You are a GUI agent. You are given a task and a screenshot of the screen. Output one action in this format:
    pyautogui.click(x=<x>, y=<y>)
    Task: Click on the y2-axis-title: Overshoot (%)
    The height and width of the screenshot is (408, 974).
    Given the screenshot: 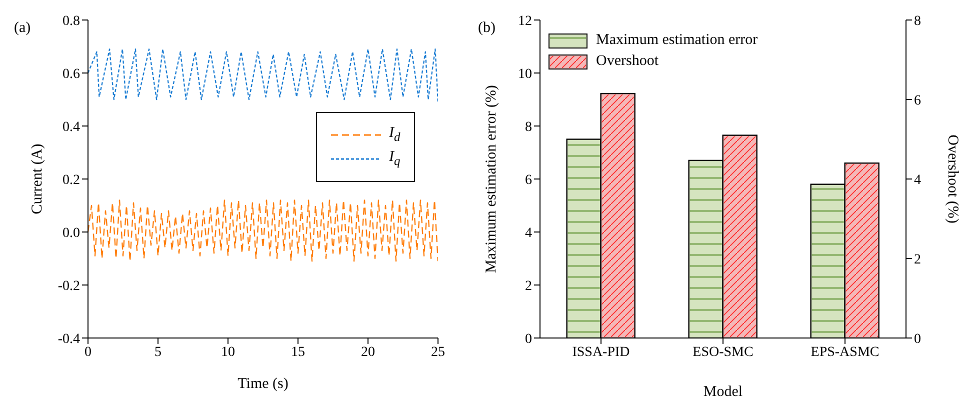 What is the action you would take?
    pyautogui.click(x=952, y=179)
    